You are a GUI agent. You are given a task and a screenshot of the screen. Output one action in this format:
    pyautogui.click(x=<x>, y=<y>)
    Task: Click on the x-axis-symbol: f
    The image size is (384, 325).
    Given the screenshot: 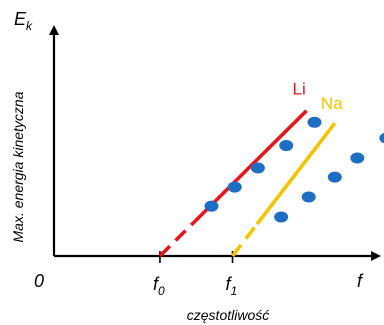 What is the action you would take?
    pyautogui.click(x=360, y=281)
    